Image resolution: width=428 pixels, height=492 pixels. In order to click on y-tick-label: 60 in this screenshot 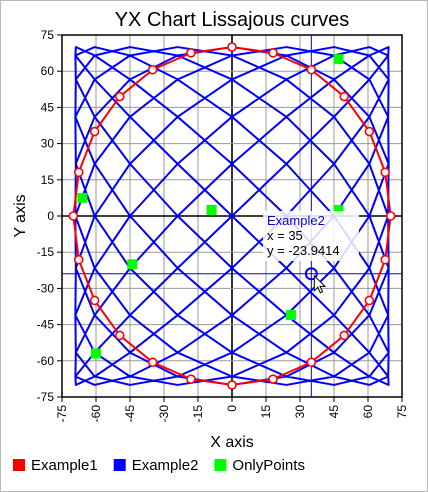, I will do `click(48, 71)`.